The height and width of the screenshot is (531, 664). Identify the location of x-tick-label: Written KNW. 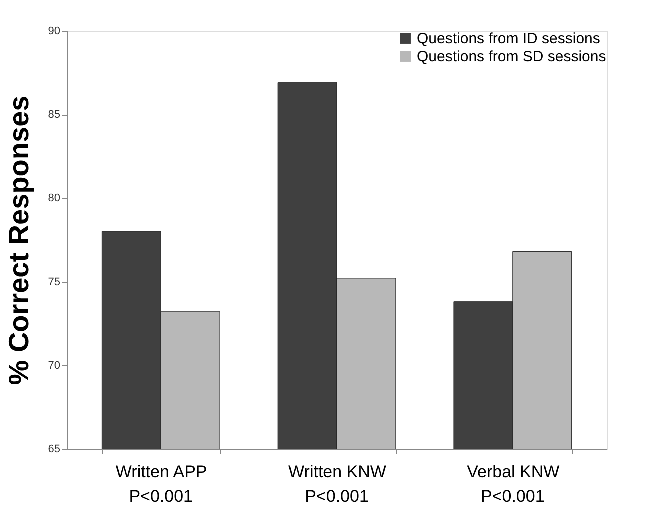
(337, 472).